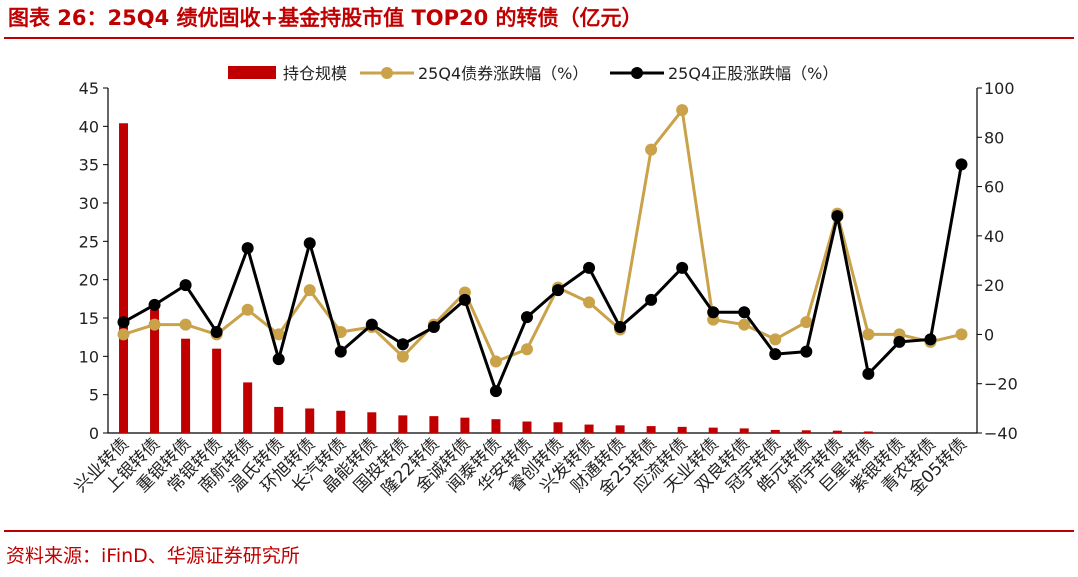 The height and width of the screenshot is (577, 1078). I want to click on chart-title: 图表 26：25Q4 绩优固收+基金持股市值 TOP20 的转债（亿元）, so click(325, 18).